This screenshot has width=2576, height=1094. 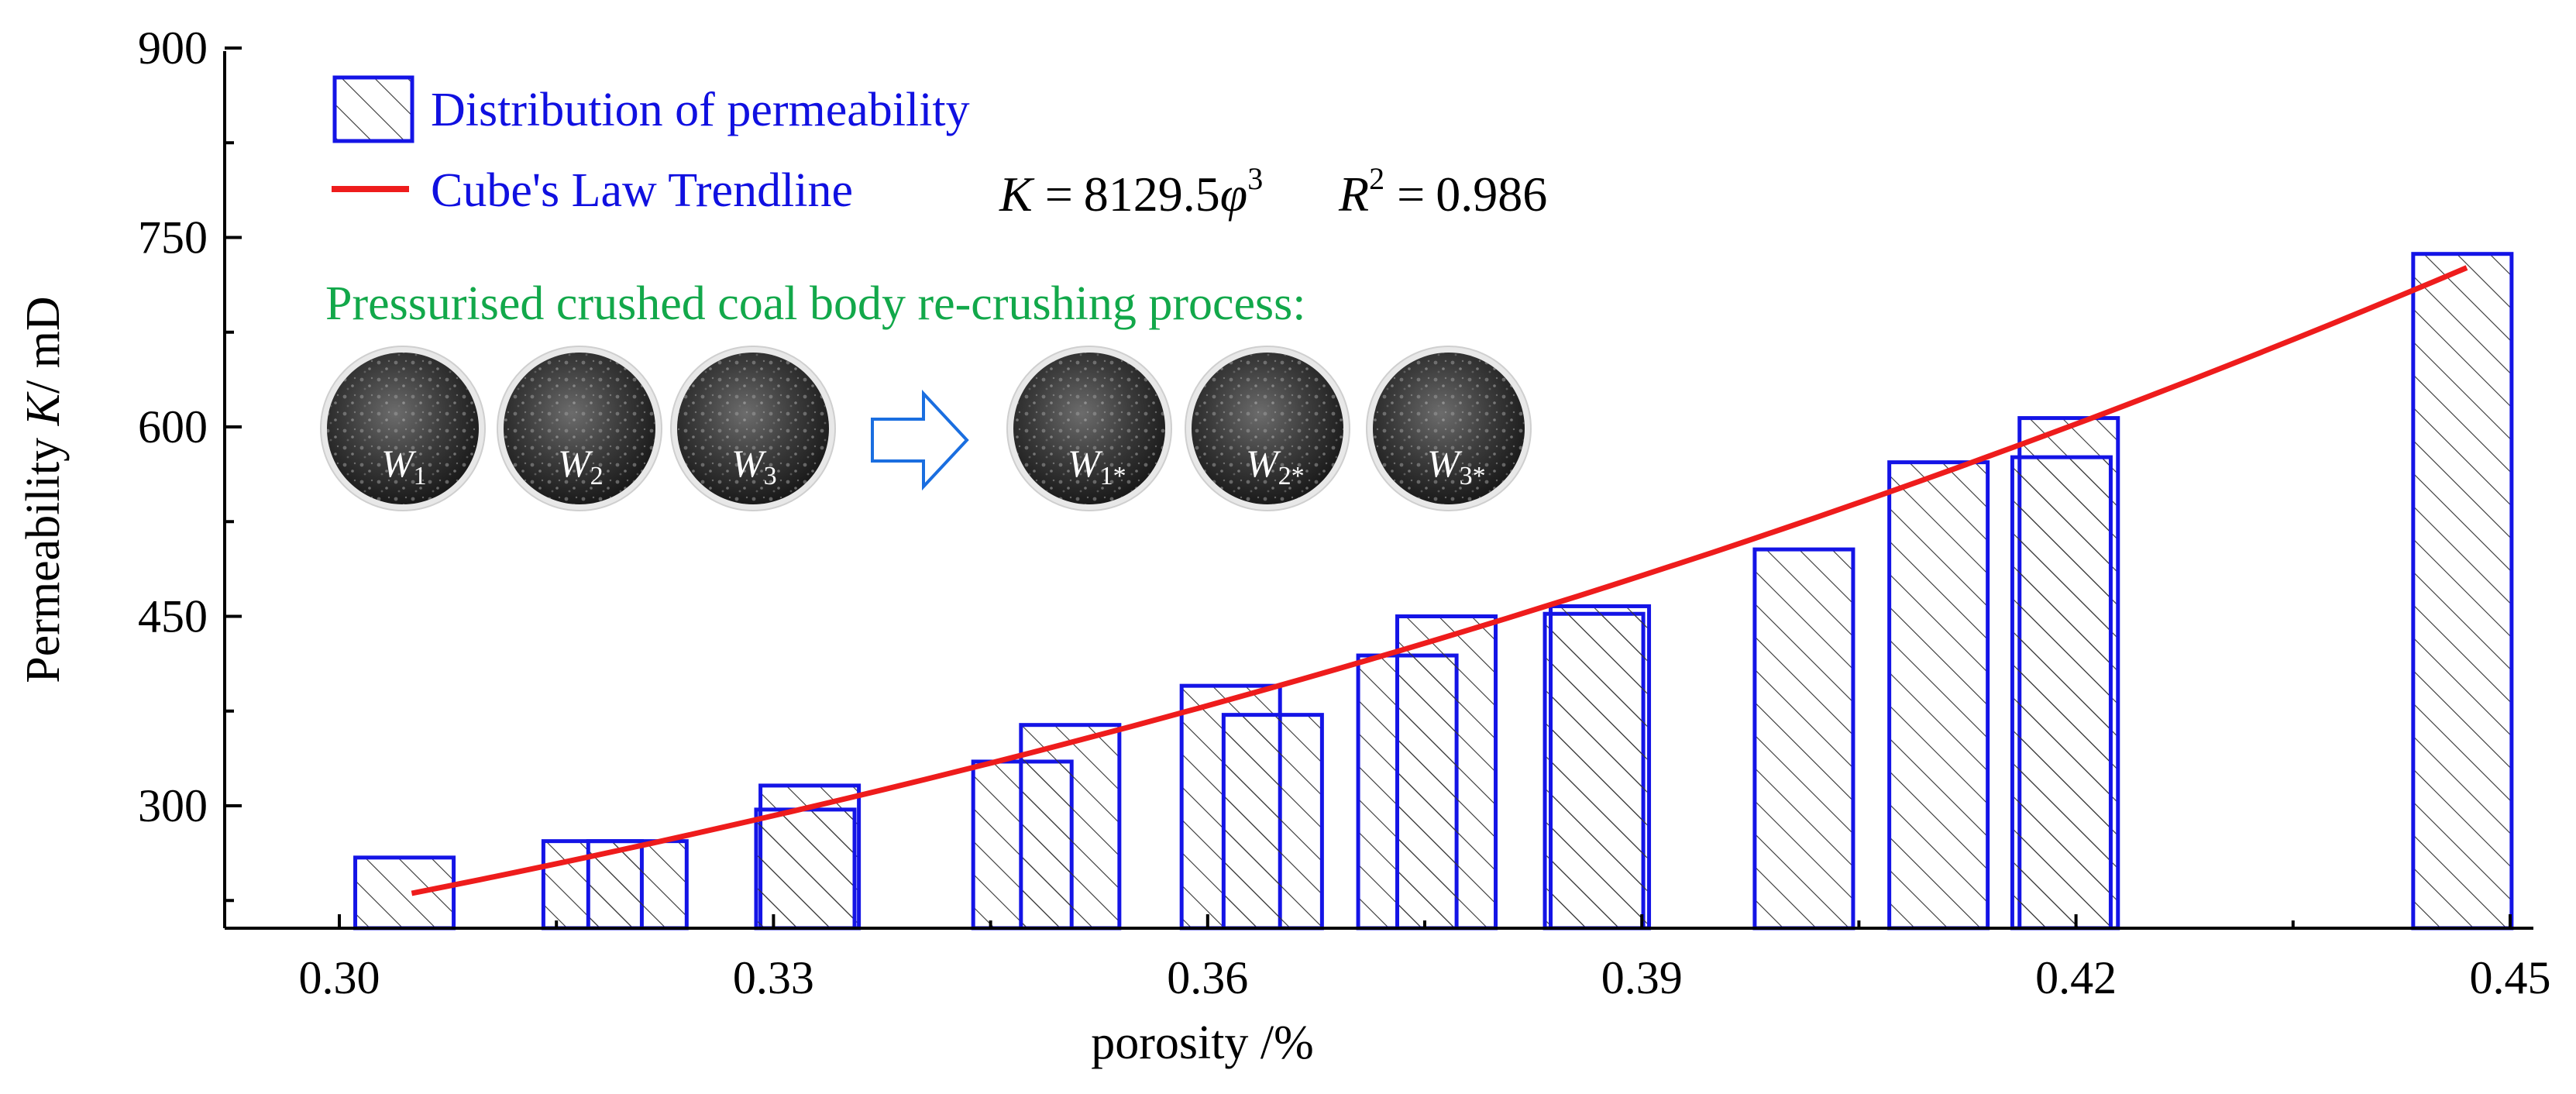 What do you see at coordinates (1202, 1043) in the screenshot?
I see `x-axis-title: porosity /%` at bounding box center [1202, 1043].